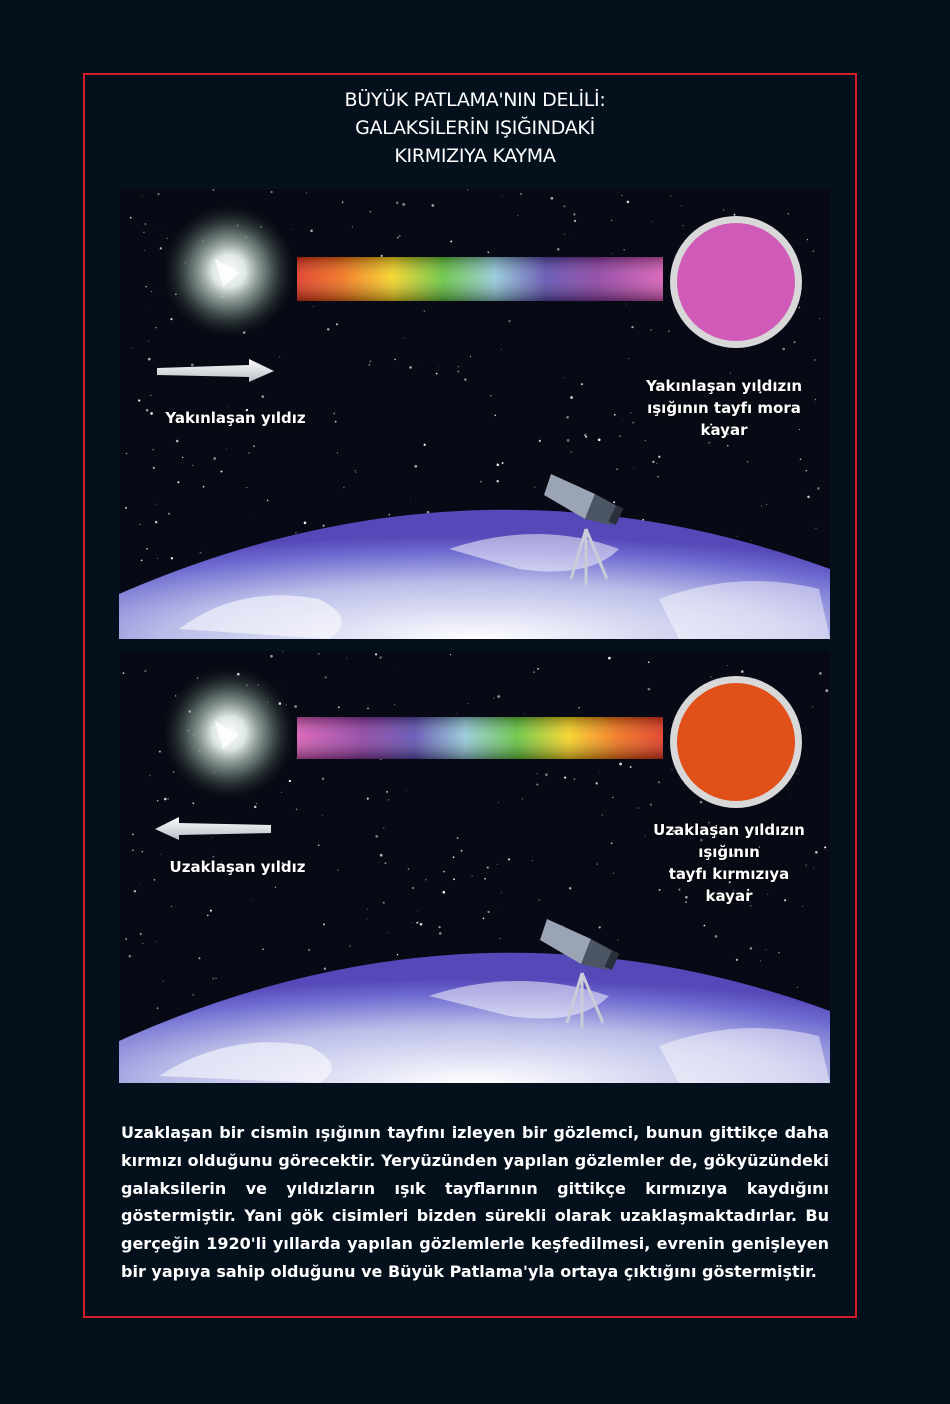  What do you see at coordinates (584, 529) in the screenshot?
I see `telescope-icon` at bounding box center [584, 529].